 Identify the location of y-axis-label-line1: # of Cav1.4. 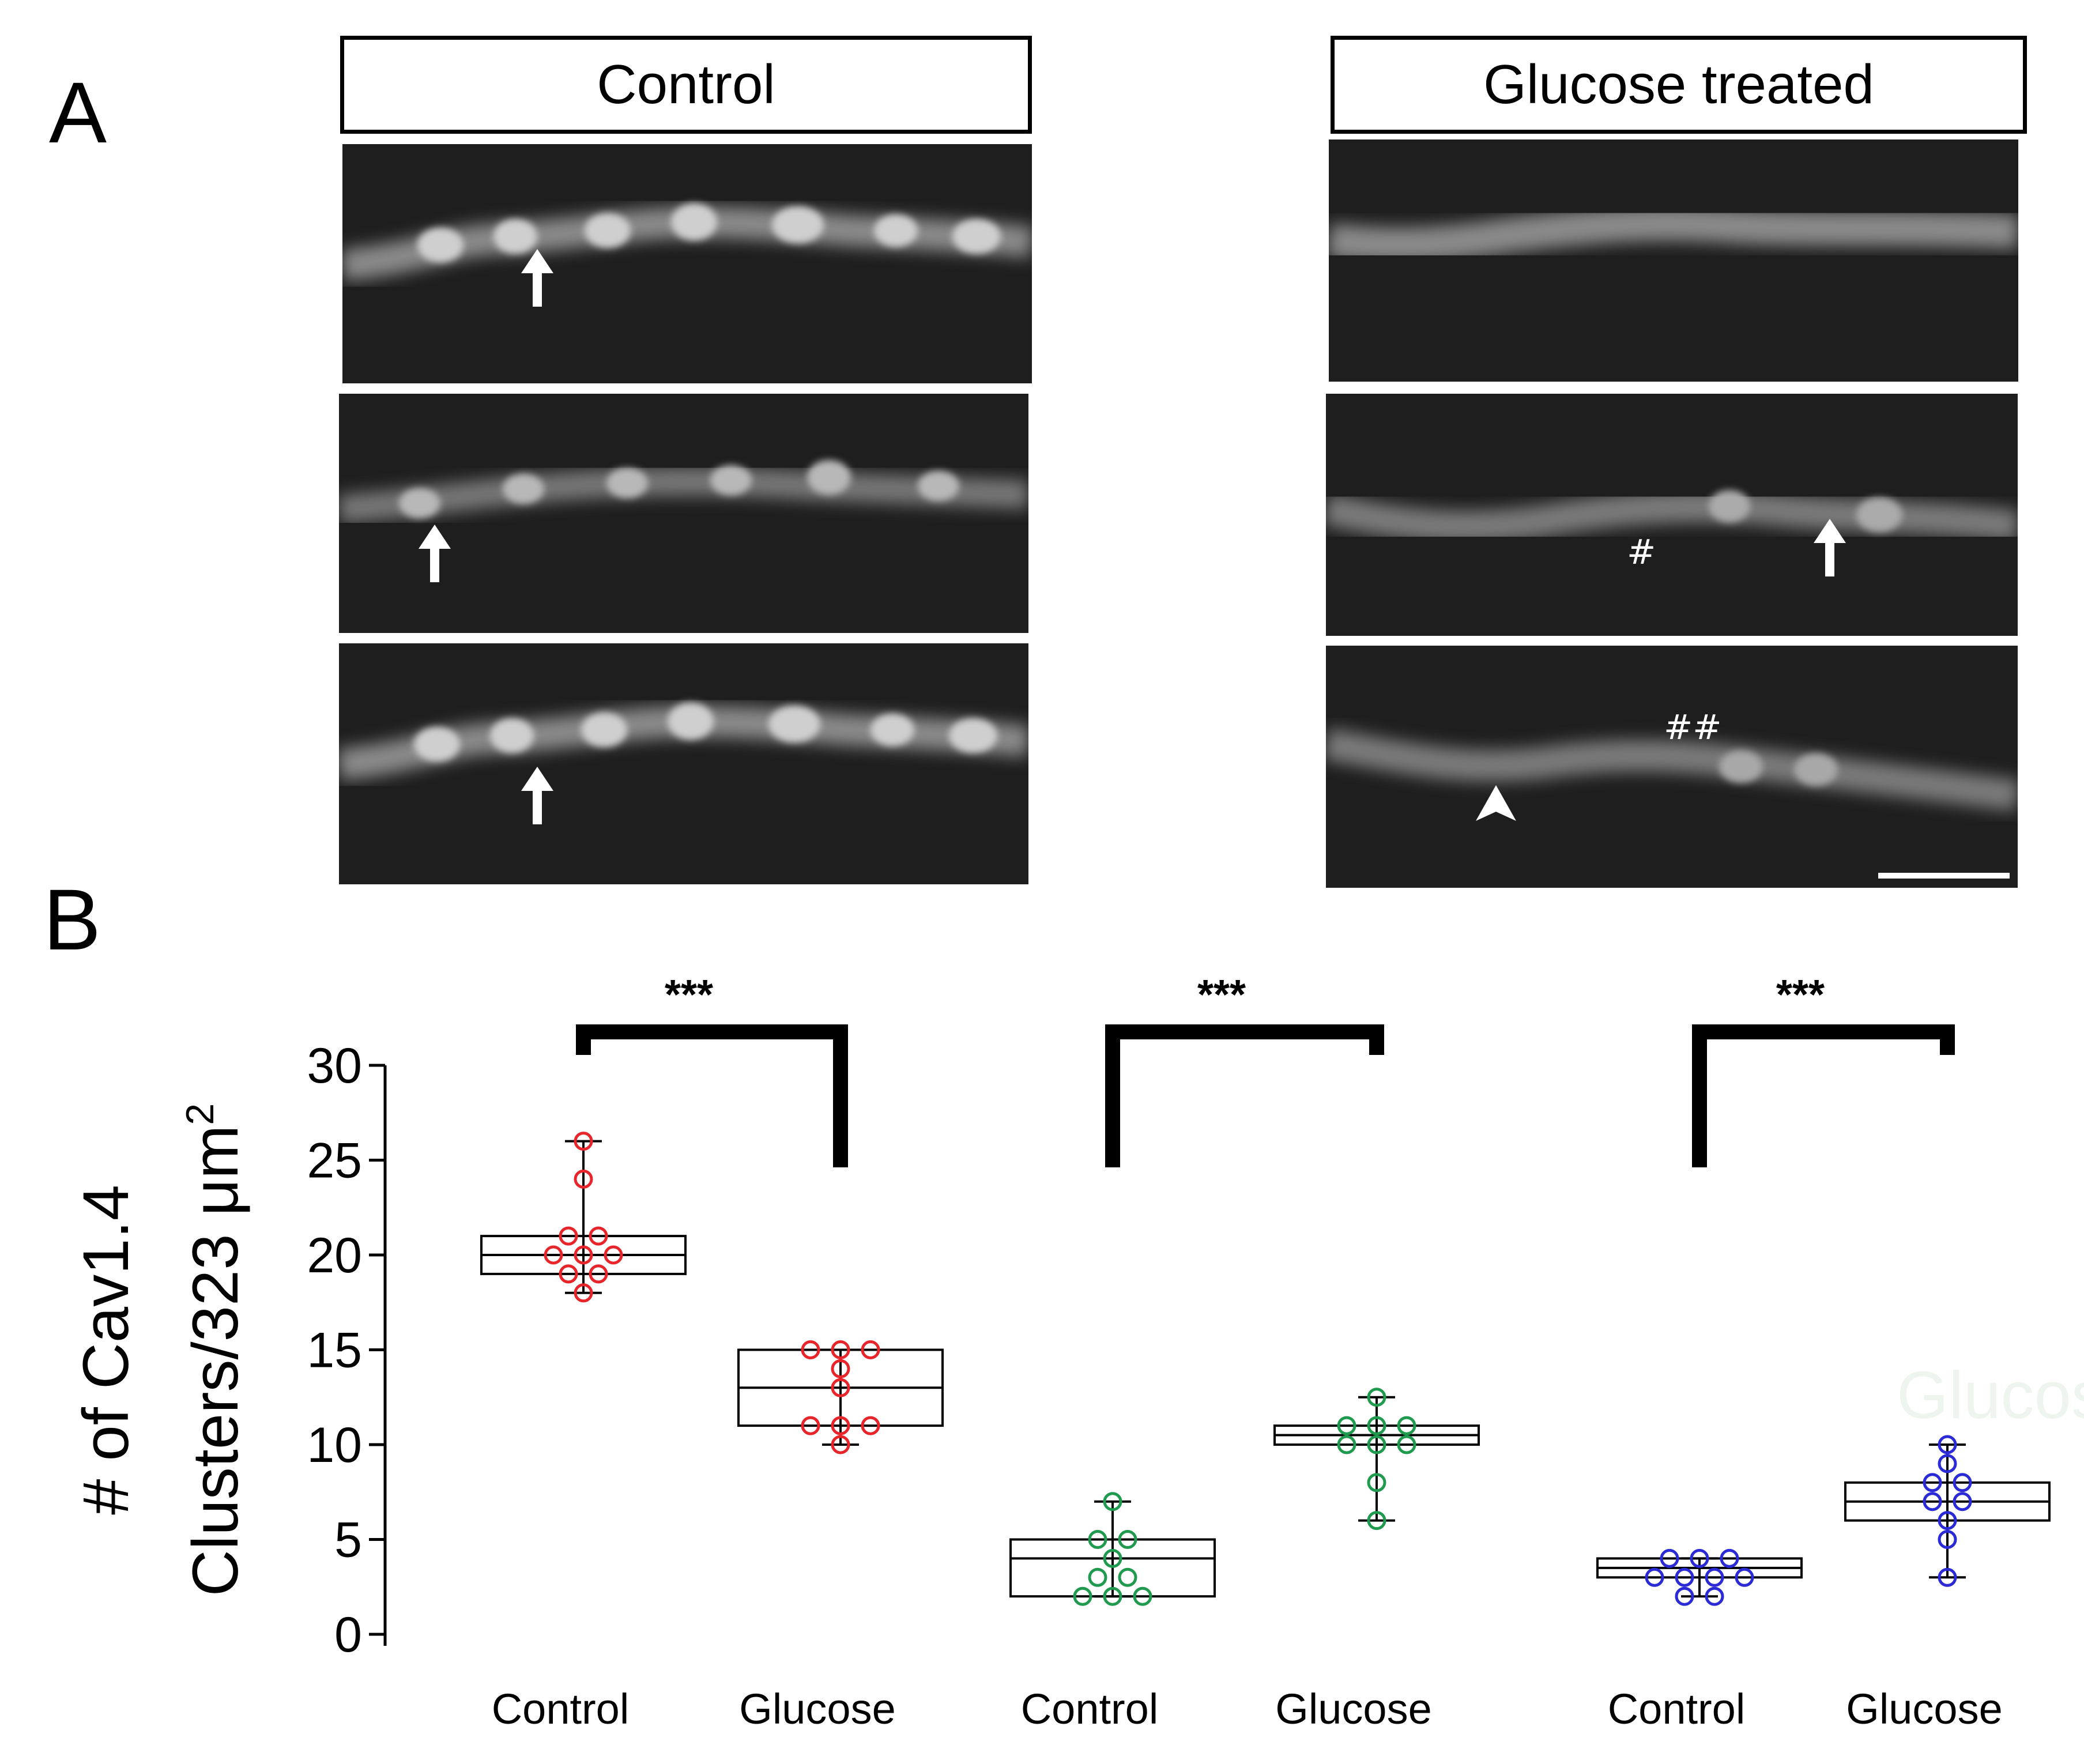
(106, 1350).